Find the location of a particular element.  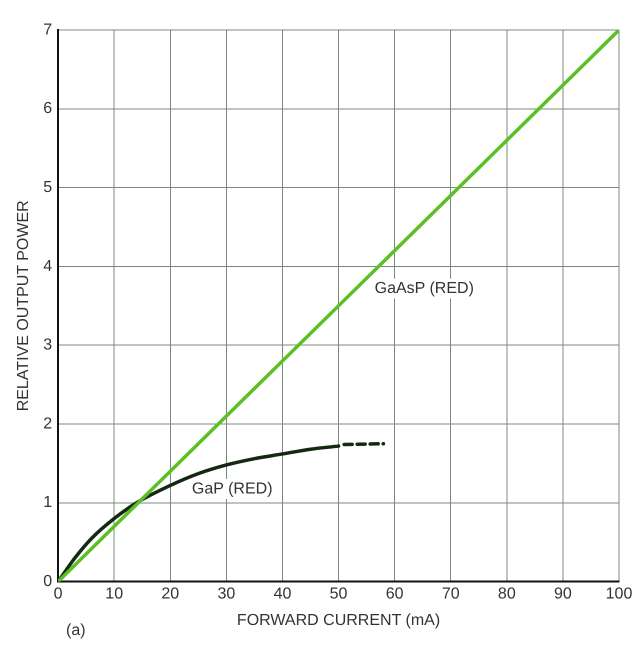

y-tick-label: 7 is located at coordinates (47, 29).